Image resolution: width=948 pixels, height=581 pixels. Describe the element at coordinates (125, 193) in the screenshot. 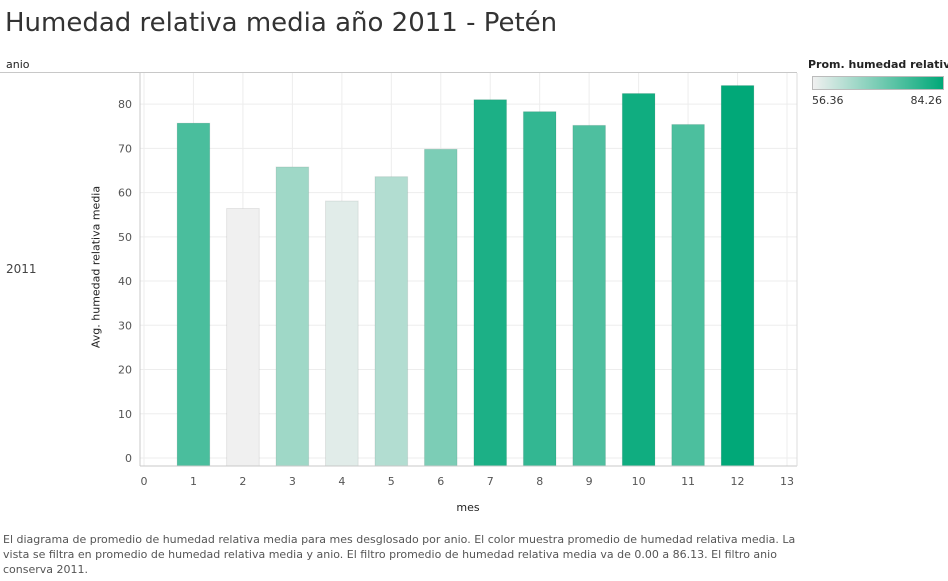

I see `y-tick-label: 60` at that location.